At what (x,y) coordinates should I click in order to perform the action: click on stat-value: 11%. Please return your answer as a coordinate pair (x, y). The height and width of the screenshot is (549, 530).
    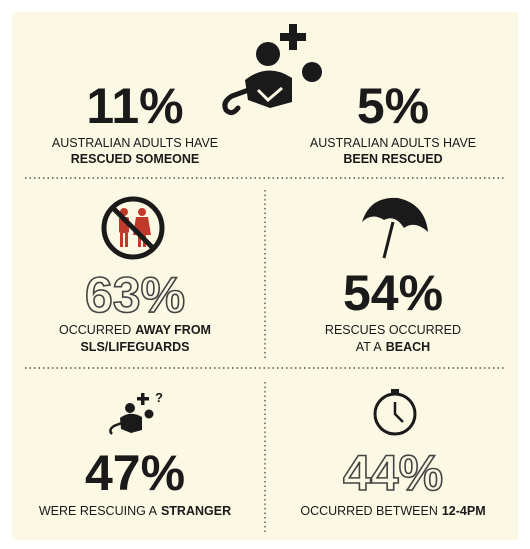
    Looking at the image, I should click on (134, 106).